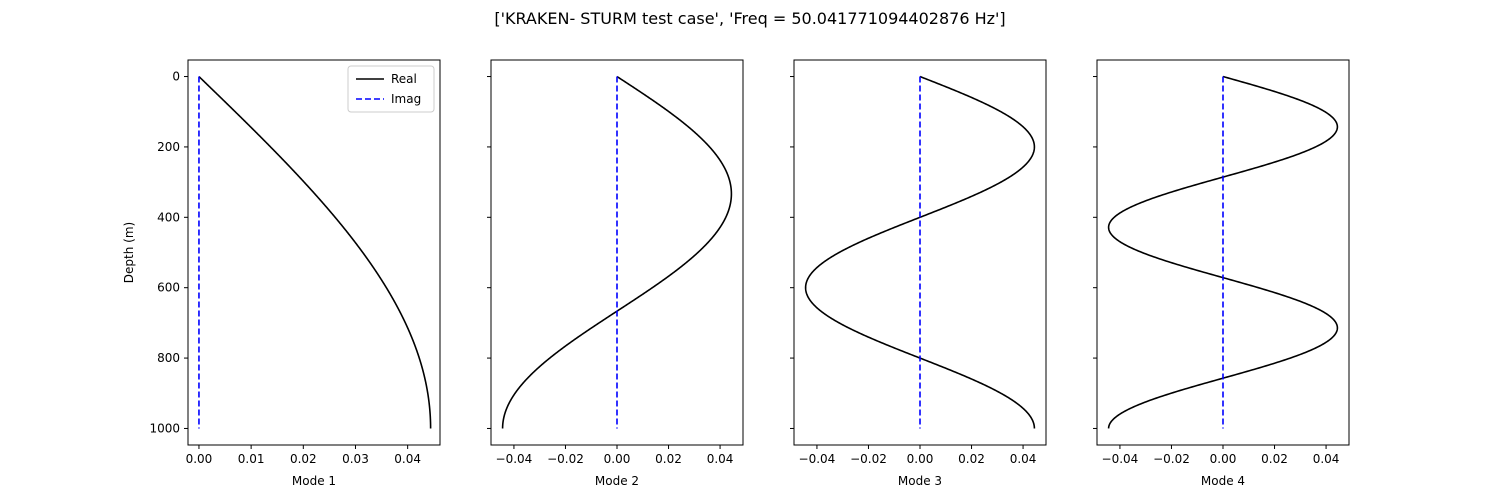  I want to click on subplot-3: −0.04 −0.02 0.00 0.02 0.04 Mode 3, so click(918, 273).